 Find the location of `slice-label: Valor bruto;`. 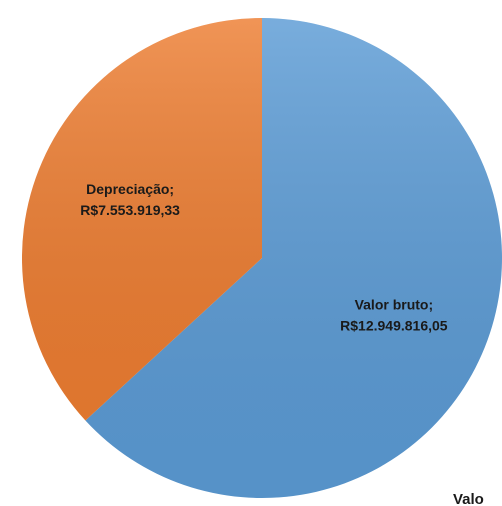

slice-label: Valor bruto; is located at coordinates (394, 305).